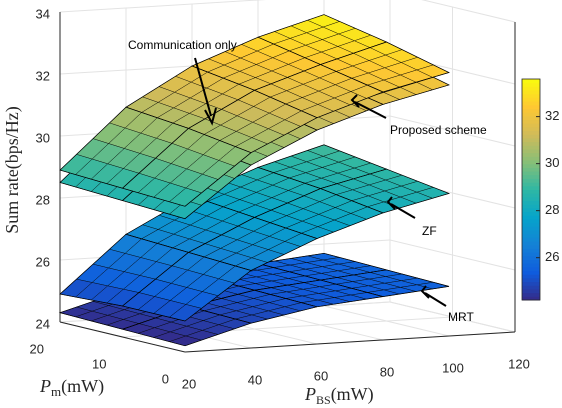  What do you see at coordinates (552, 162) in the screenshot?
I see `colorbar-tick-label: 30` at bounding box center [552, 162].